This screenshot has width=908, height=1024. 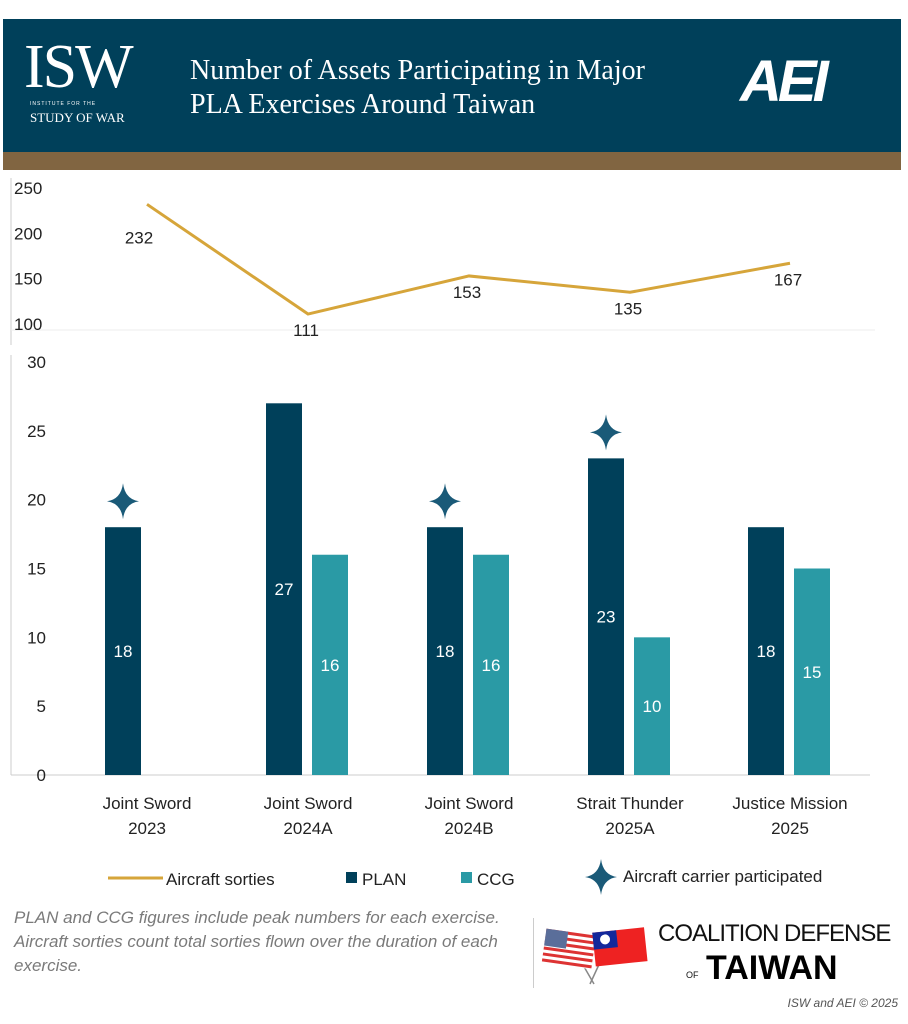 What do you see at coordinates (468, 259) in the screenshot?
I see `sorties-line` at bounding box center [468, 259].